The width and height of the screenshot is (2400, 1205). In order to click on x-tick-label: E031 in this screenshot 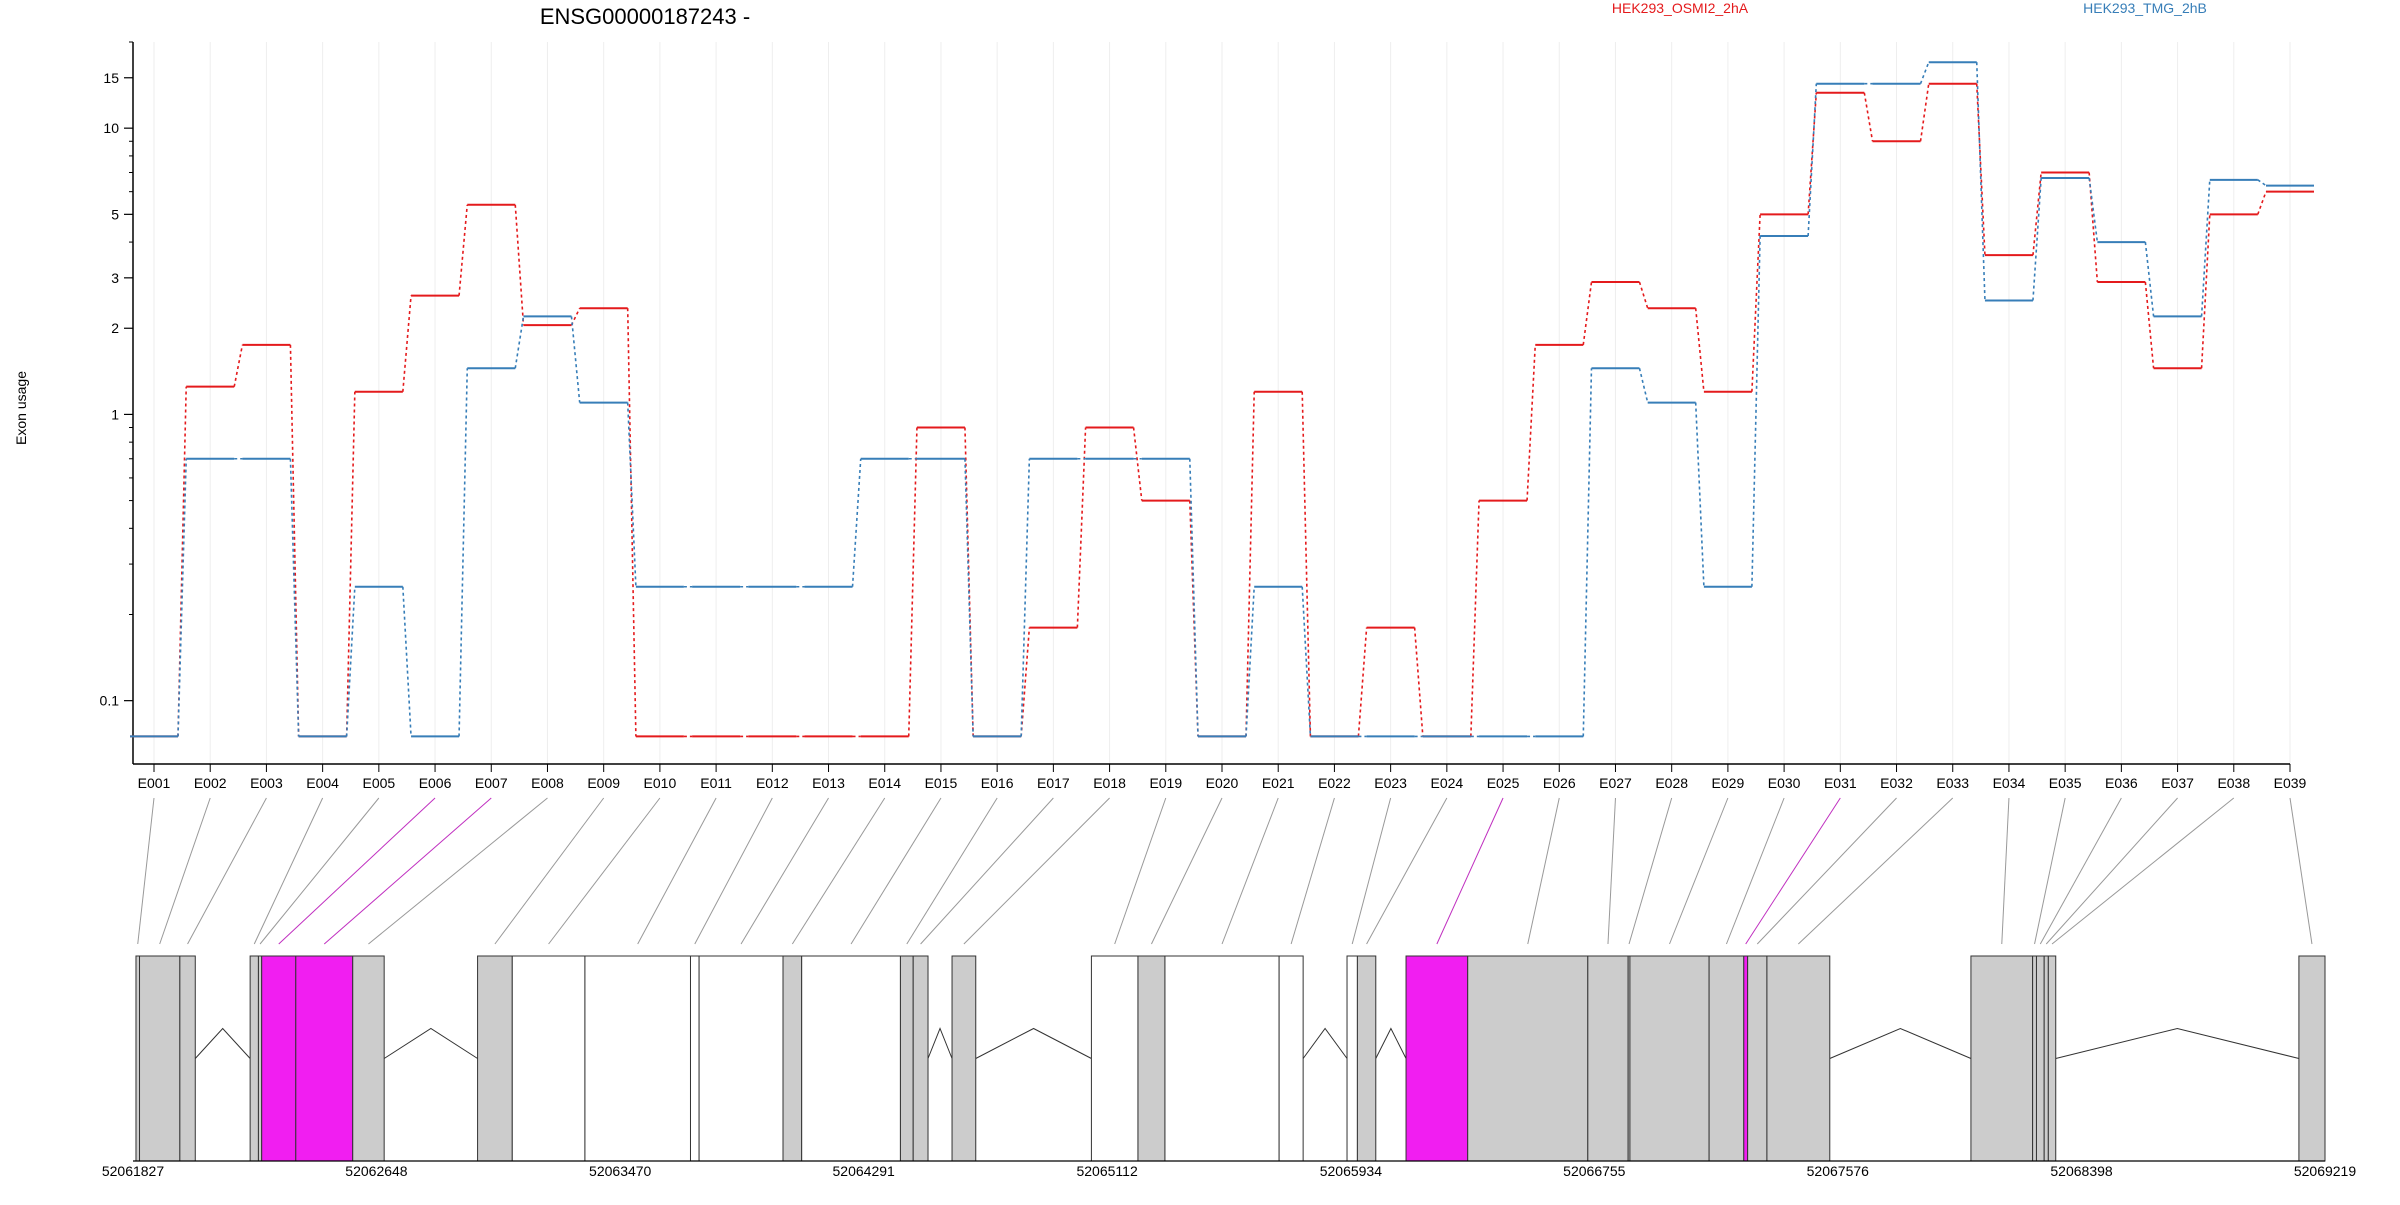, I will do `click(1840, 783)`.